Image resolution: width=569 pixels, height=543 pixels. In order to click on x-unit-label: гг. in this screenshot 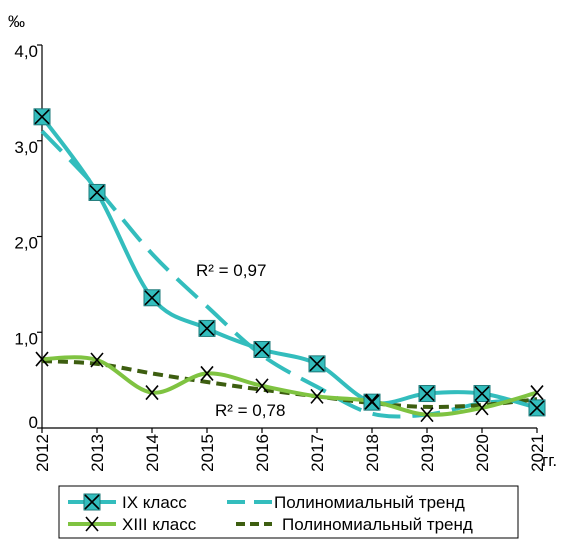, I will do `click(549, 460)`.